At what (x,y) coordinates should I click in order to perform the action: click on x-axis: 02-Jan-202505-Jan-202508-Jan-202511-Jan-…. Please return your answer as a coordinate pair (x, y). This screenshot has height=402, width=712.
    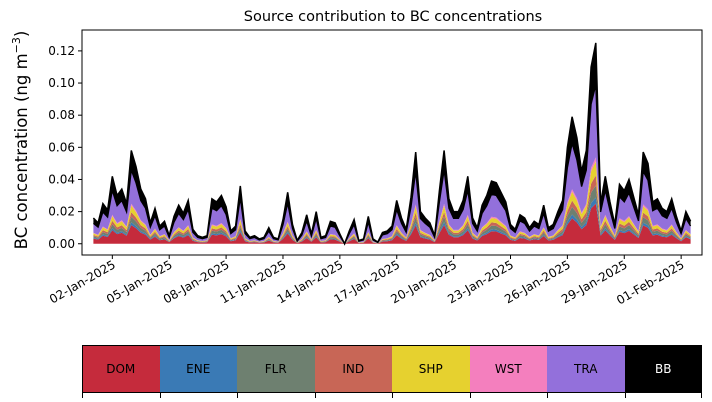
    Looking at the image, I should click on (367, 281).